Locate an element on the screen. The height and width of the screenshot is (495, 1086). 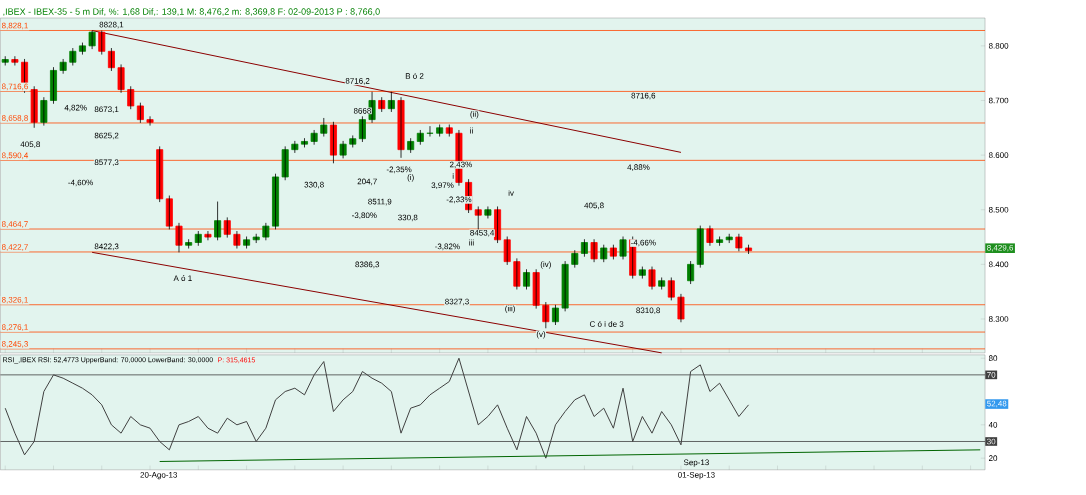
annotation: i is located at coordinates (453, 176).